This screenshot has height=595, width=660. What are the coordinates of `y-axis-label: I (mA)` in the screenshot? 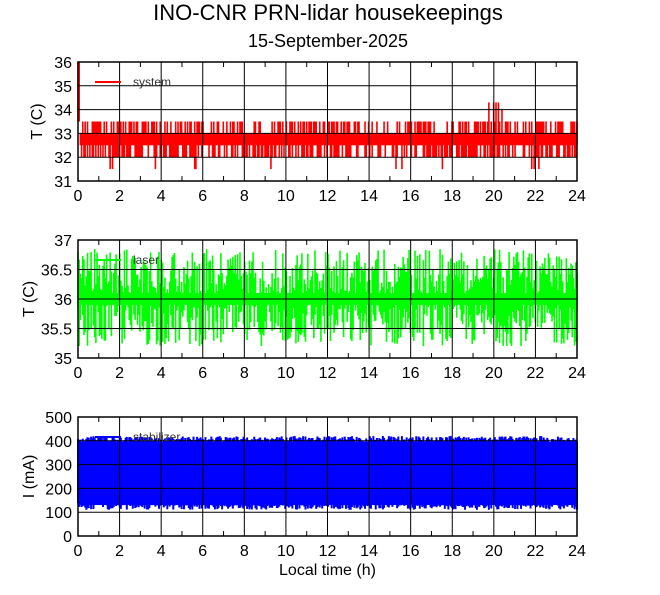 It's located at (29, 477).